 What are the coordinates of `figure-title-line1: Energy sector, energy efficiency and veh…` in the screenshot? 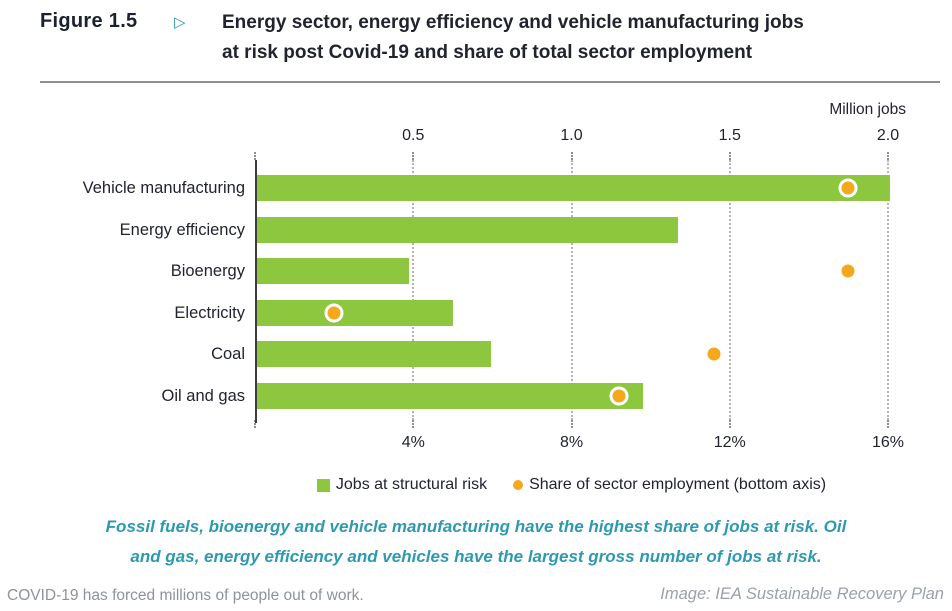 It's located at (513, 22).